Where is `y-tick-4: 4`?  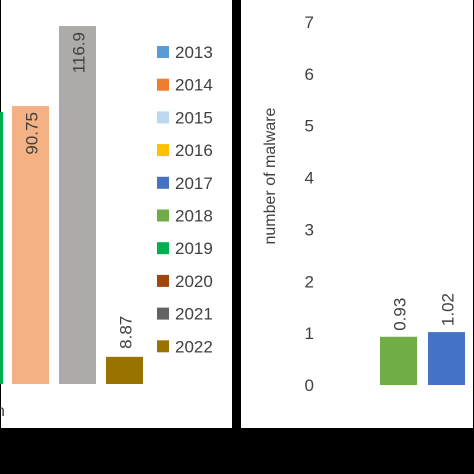 y-tick-4: 4 is located at coordinates (309, 178).